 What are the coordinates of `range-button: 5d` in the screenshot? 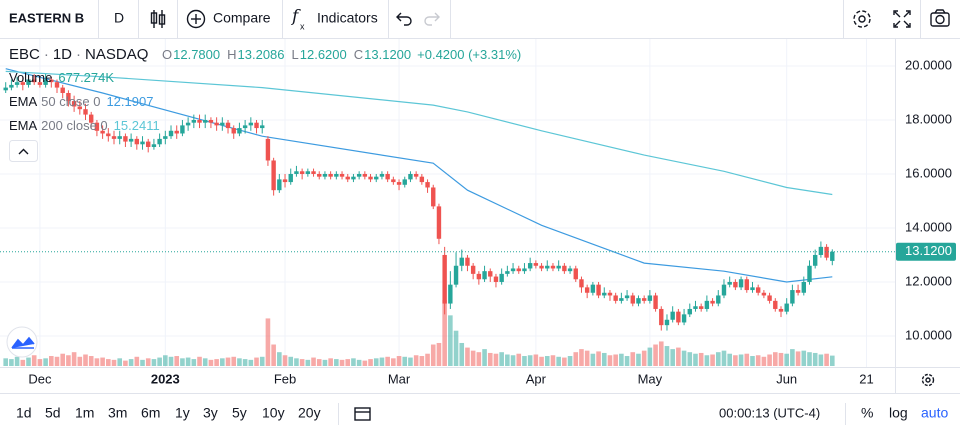 It's located at (53, 413).